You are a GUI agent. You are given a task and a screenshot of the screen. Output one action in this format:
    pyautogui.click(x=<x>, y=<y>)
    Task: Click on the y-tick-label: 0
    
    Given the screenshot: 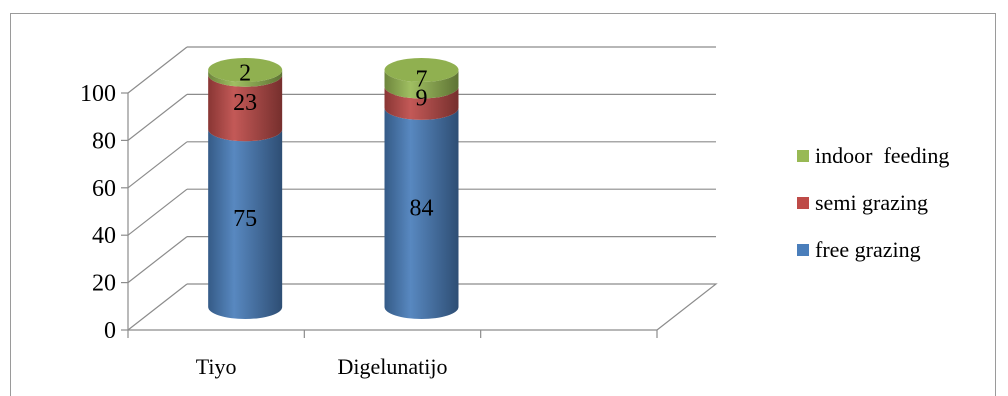 What is the action you would take?
    pyautogui.click(x=110, y=331)
    